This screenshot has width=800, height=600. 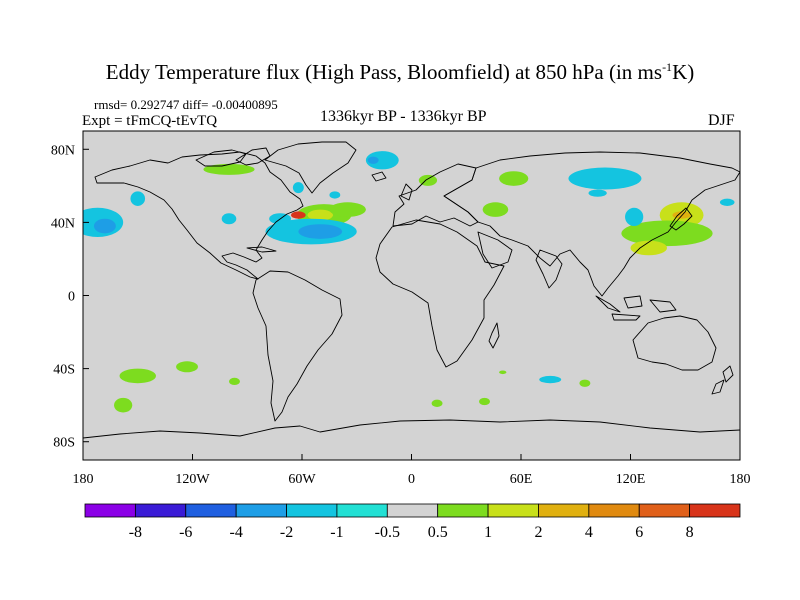 What do you see at coordinates (63, 150) in the screenshot?
I see `y-tick-label-0: 80N` at bounding box center [63, 150].